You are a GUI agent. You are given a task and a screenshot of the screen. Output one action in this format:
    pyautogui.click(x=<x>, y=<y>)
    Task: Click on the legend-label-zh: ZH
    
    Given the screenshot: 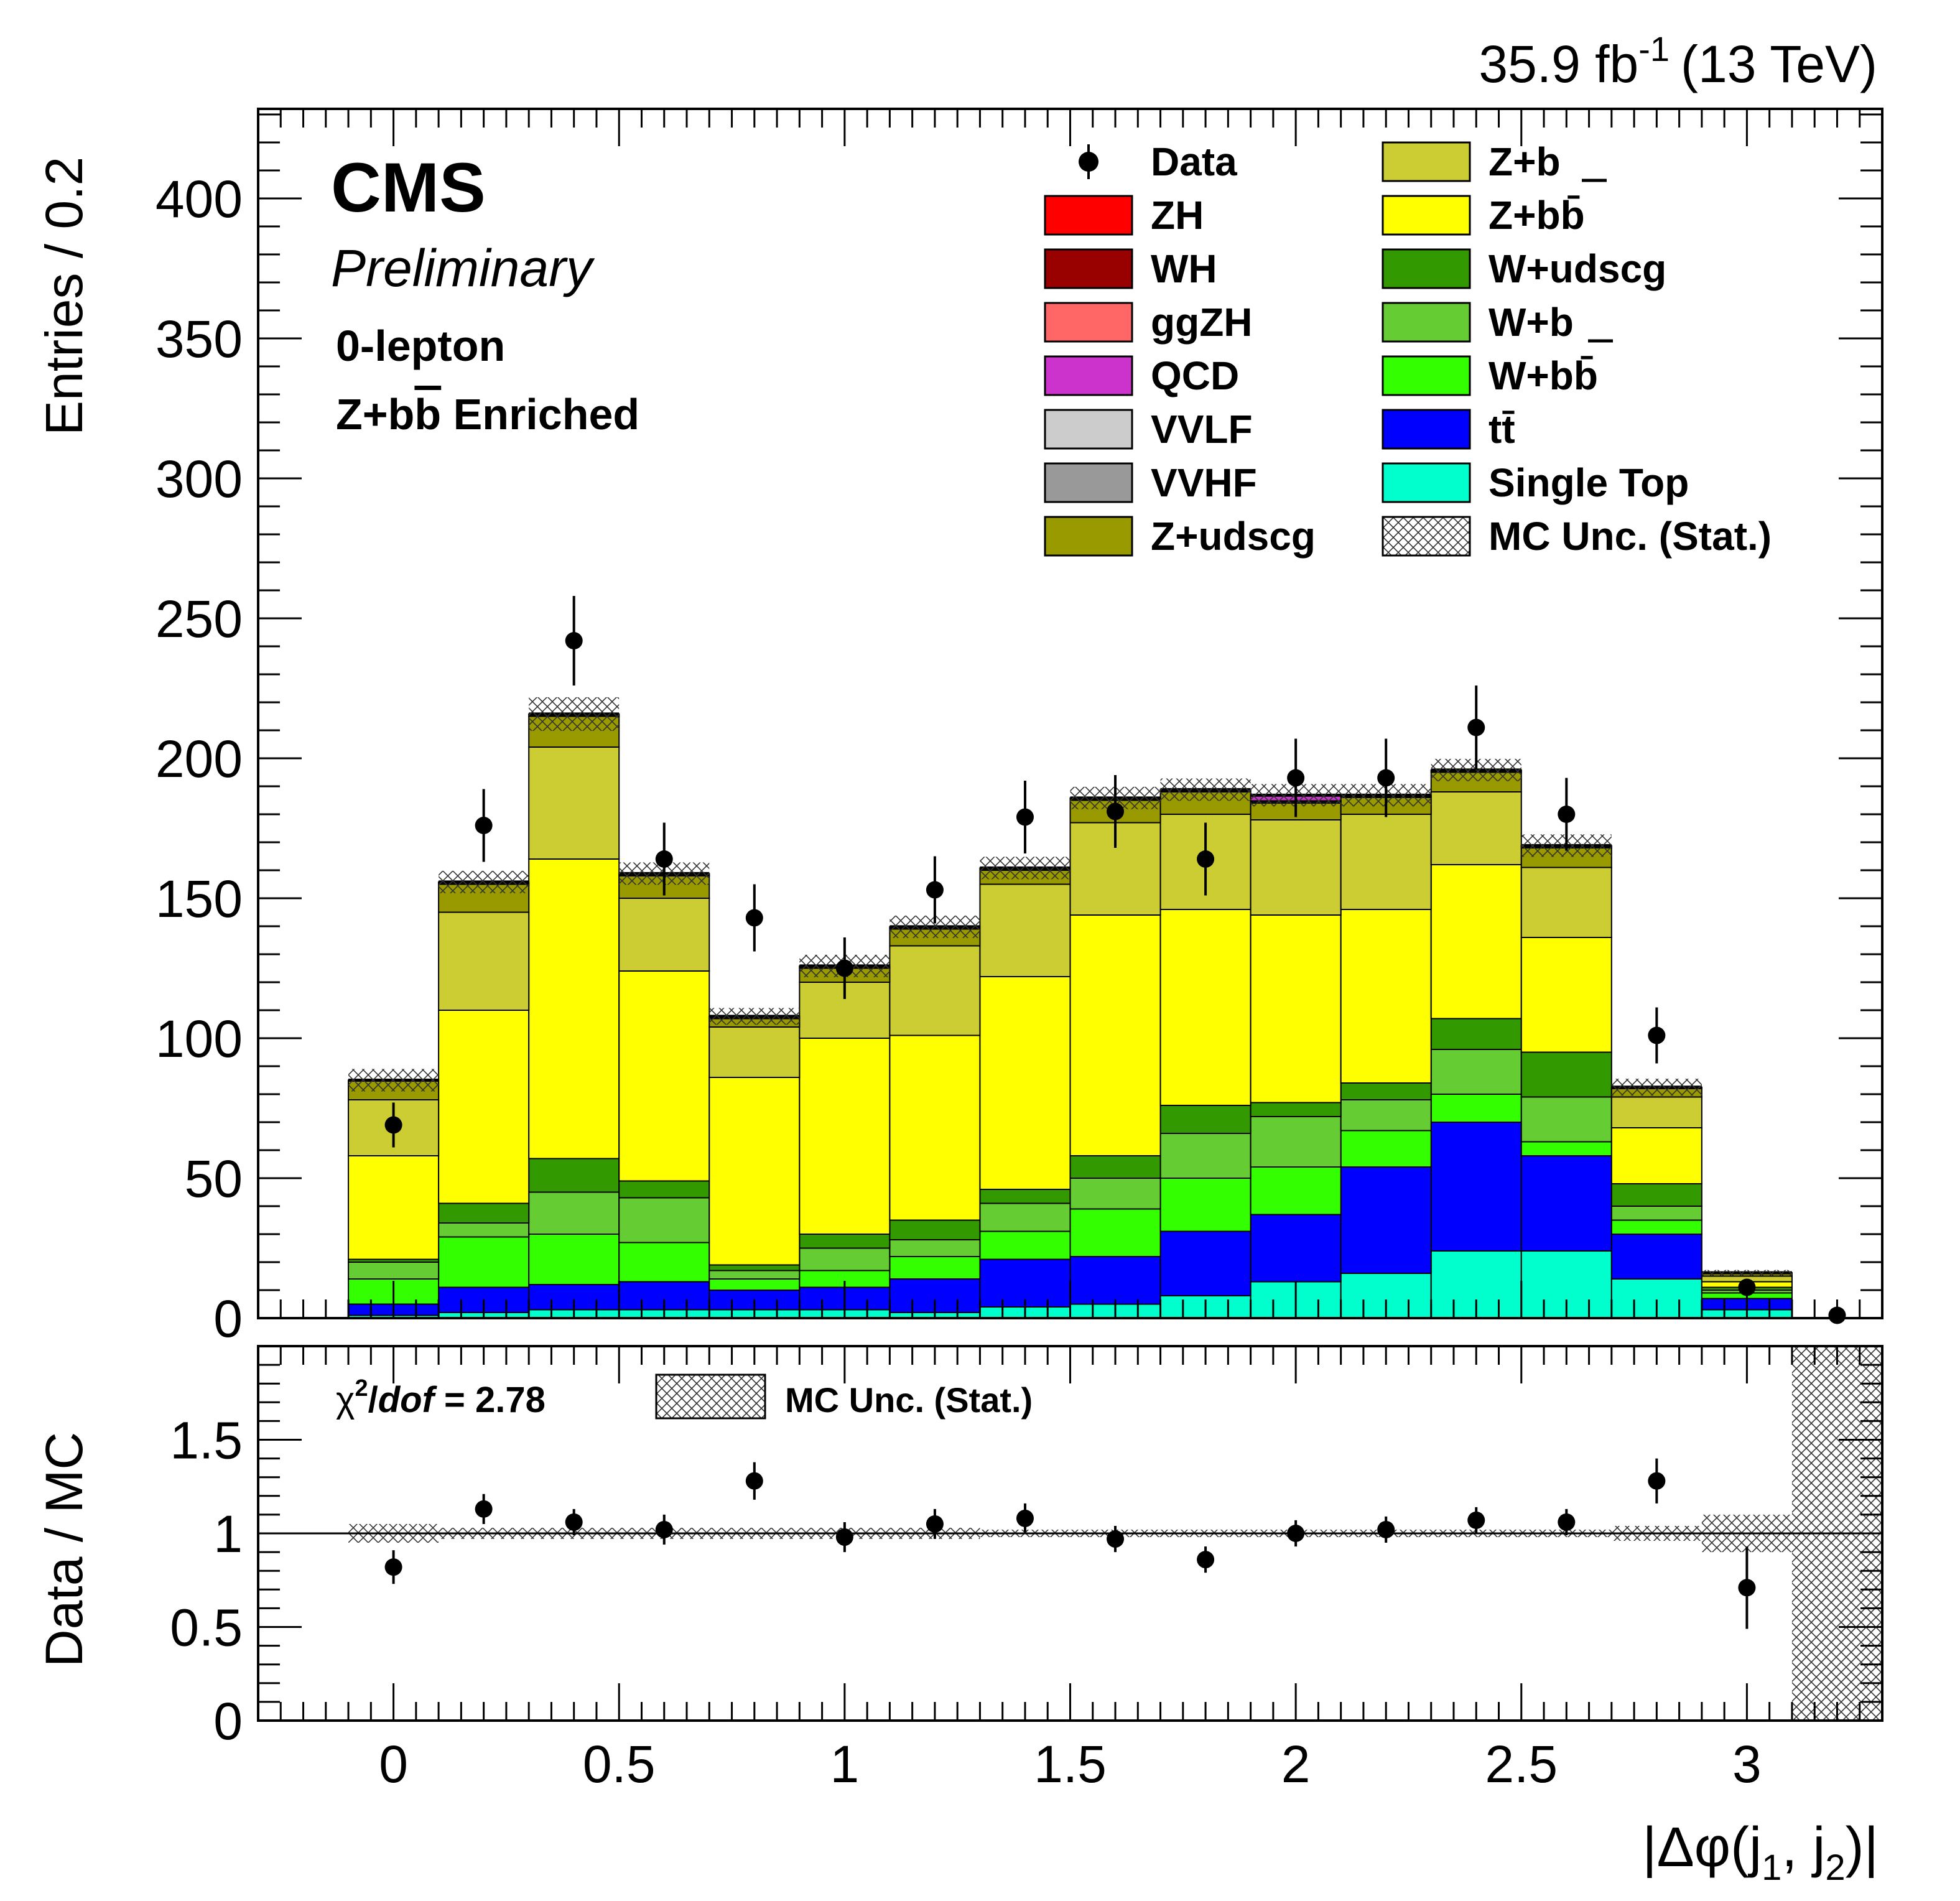 What is the action you would take?
    pyautogui.click(x=1177, y=215)
    